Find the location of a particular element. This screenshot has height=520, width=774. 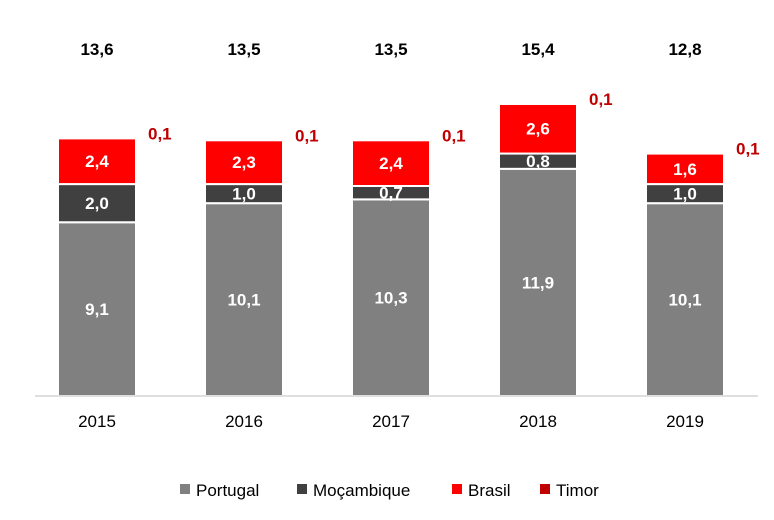

data-label-brasil-2017: 2,4 is located at coordinates (391, 163).